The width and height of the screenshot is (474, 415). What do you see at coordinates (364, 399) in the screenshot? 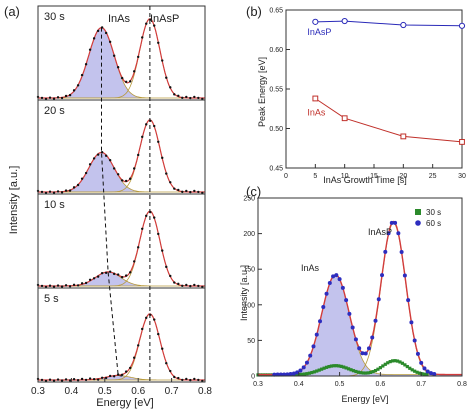
I see `panel-c-xlabel: Energy [eV]` at bounding box center [364, 399].